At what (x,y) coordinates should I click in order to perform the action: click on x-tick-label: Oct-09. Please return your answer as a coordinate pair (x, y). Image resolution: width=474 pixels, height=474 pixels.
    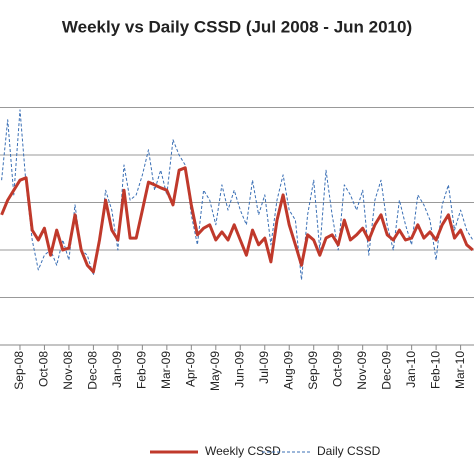
    Looking at the image, I should click on (337, 369).